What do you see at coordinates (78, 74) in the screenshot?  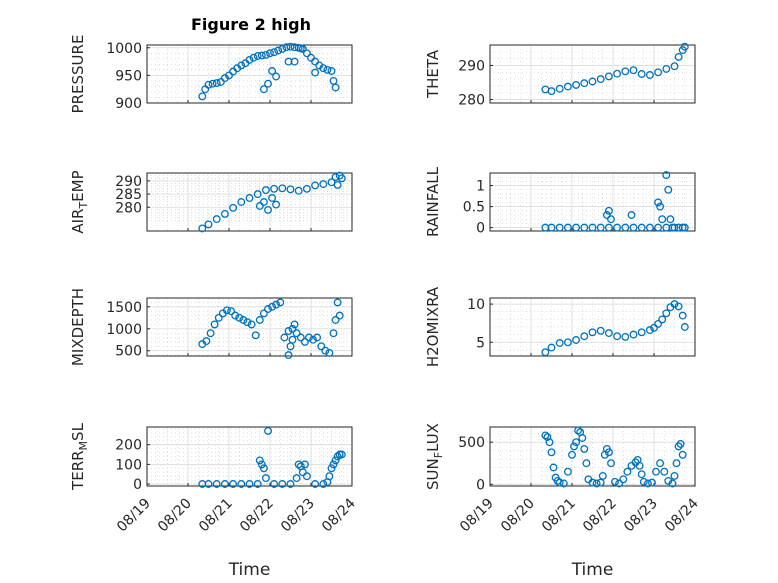 I see `ylabel-0: PRESSURE` at bounding box center [78, 74].